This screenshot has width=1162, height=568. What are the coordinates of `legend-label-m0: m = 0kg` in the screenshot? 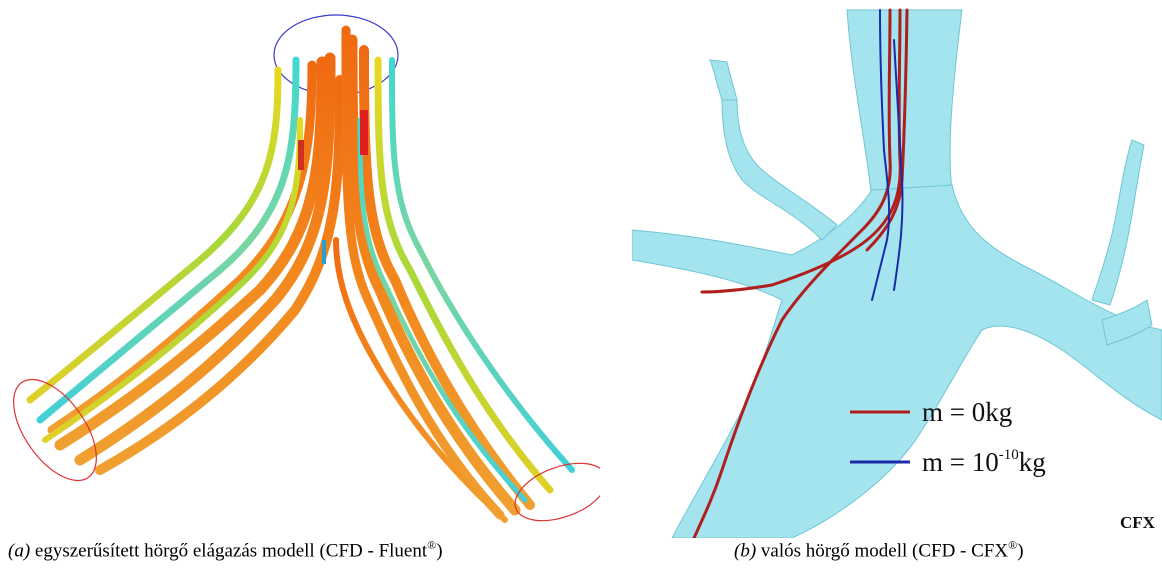 It's located at (967, 412).